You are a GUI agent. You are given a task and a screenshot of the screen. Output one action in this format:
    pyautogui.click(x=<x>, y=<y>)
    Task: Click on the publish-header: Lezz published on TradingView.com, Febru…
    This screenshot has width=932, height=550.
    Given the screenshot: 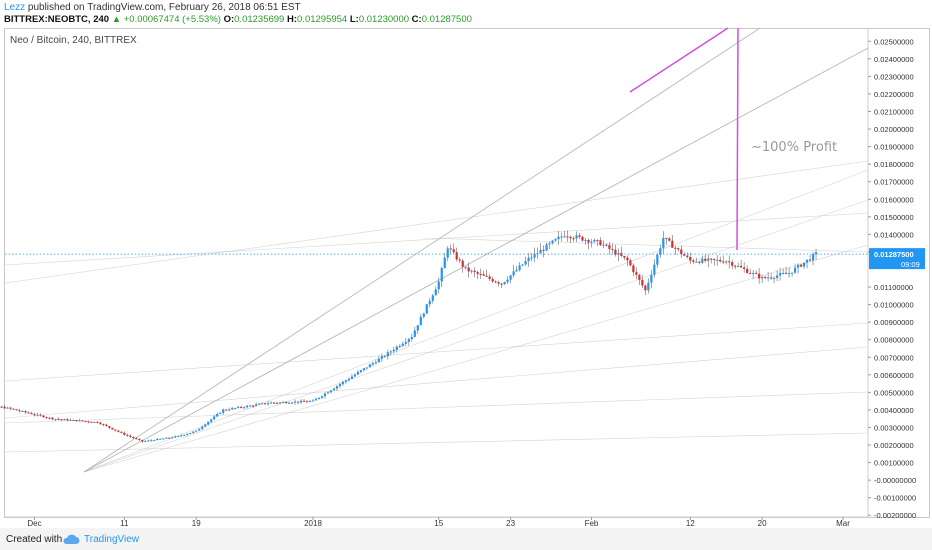 What is the action you would take?
    pyautogui.click(x=466, y=14)
    